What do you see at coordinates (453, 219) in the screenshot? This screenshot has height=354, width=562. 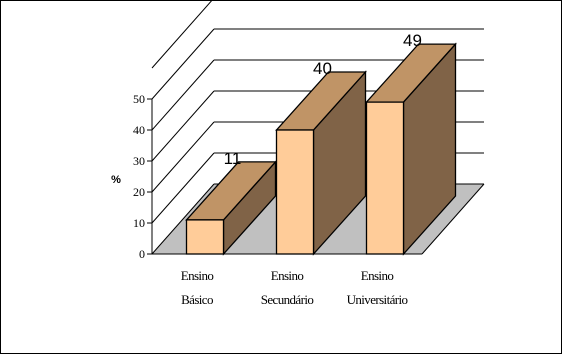 I see `floor-edge` at bounding box center [453, 219].